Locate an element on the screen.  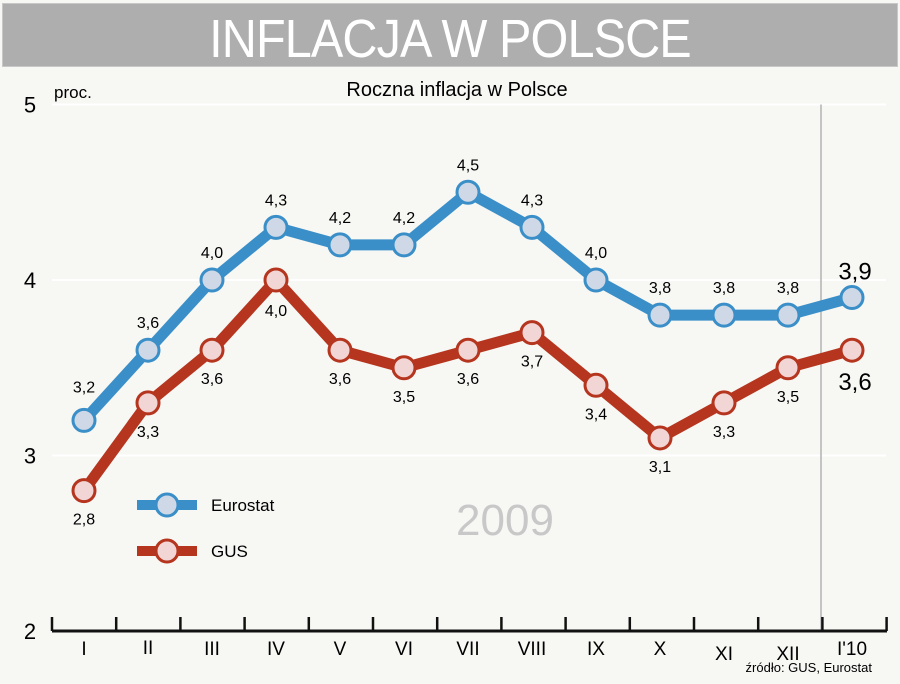
x-tick-label: VI is located at coordinates (404, 649).